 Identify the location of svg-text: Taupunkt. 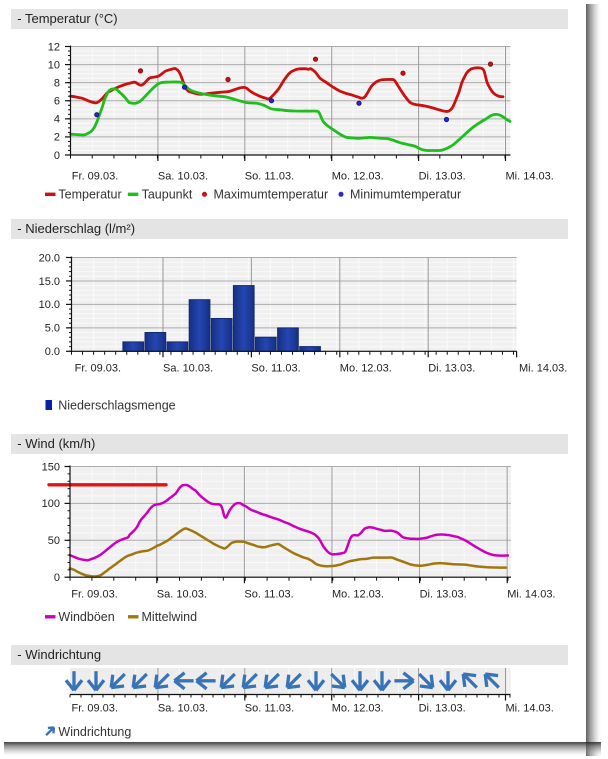
(167, 195).